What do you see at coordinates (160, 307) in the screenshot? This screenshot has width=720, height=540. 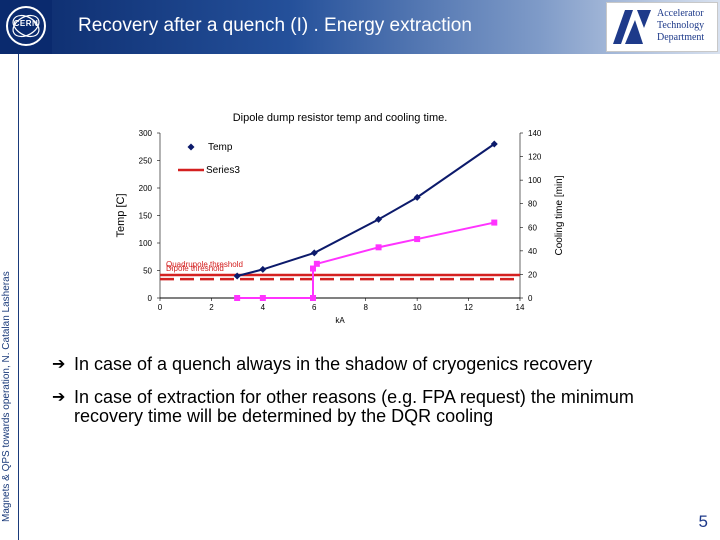 I see `x-tick-label: 0` at bounding box center [160, 307].